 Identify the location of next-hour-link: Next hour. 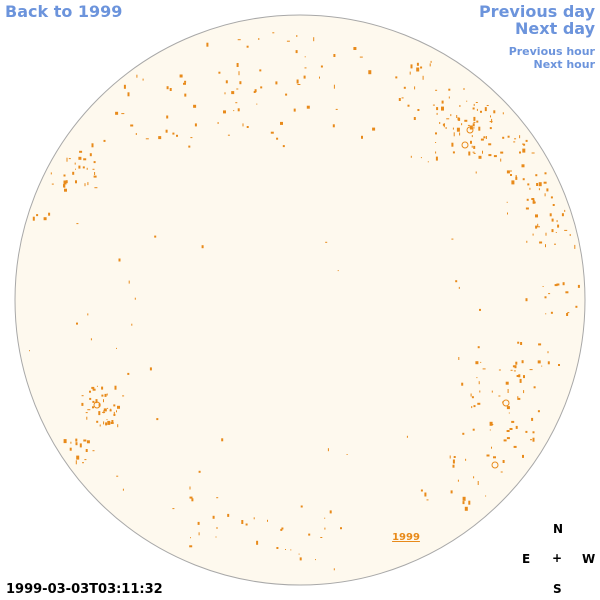
(564, 64).